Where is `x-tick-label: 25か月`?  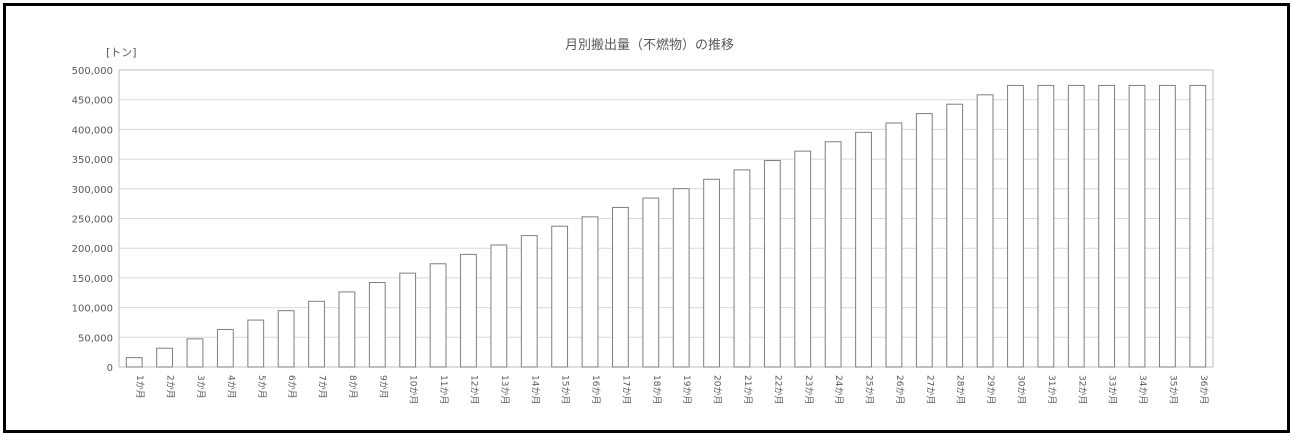
x-tick-label: 25か月 is located at coordinates (869, 389).